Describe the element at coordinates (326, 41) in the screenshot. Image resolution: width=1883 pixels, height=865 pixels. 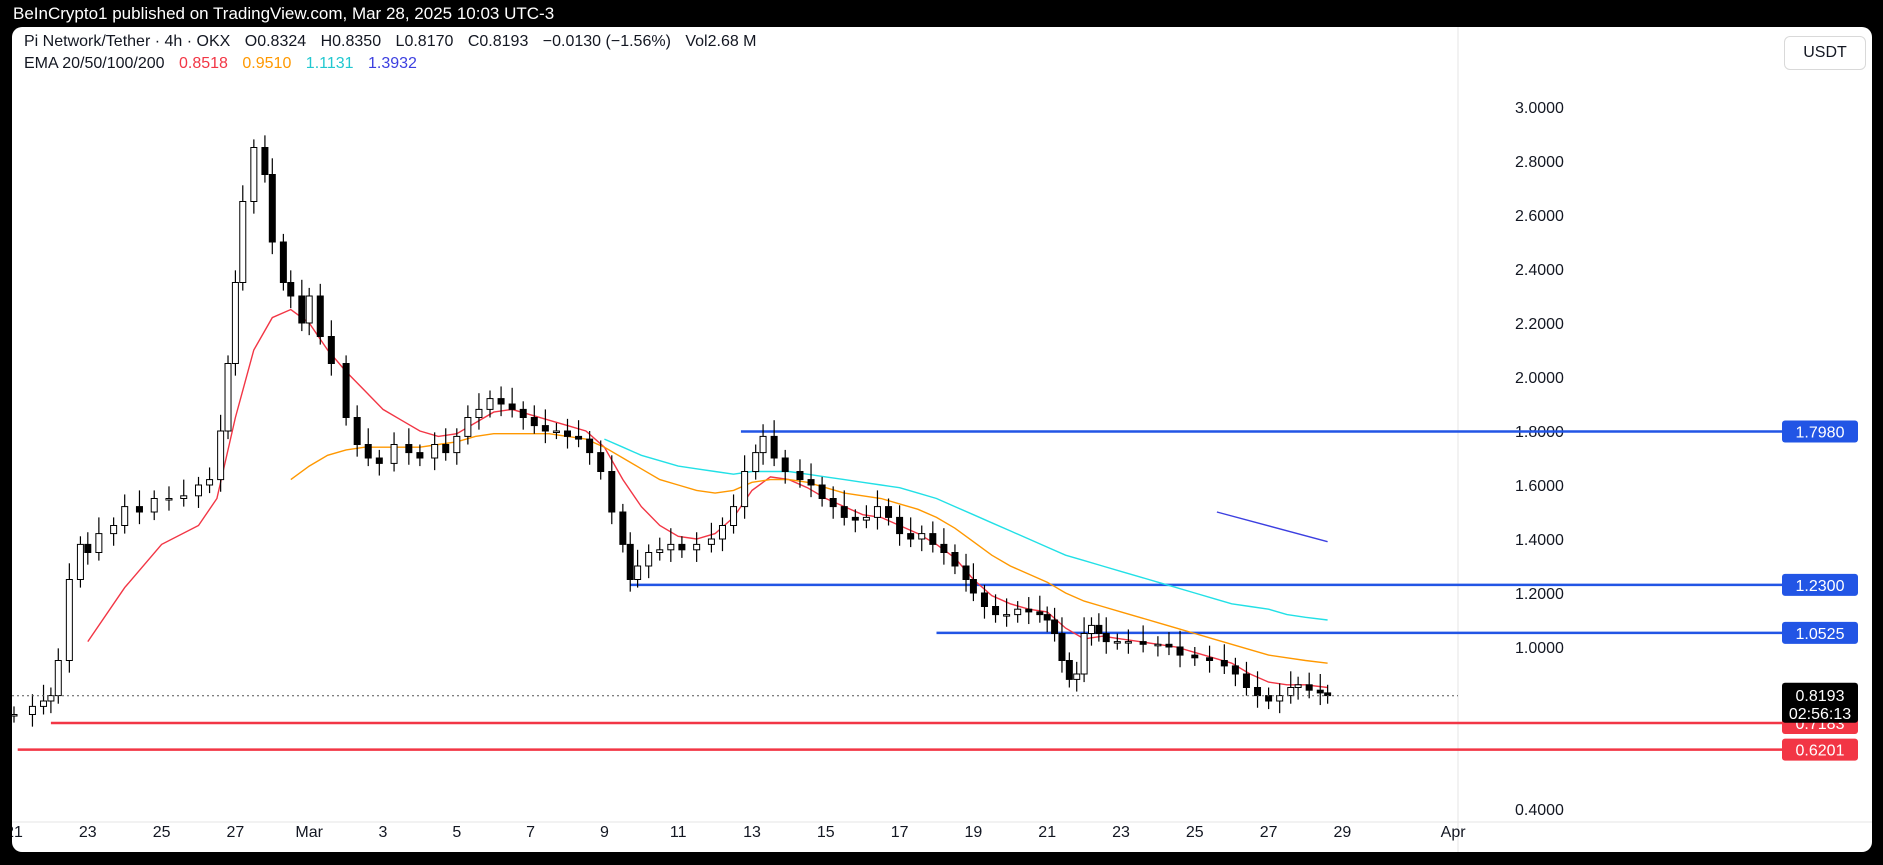
I see `ohlc-high-label: H` at that location.